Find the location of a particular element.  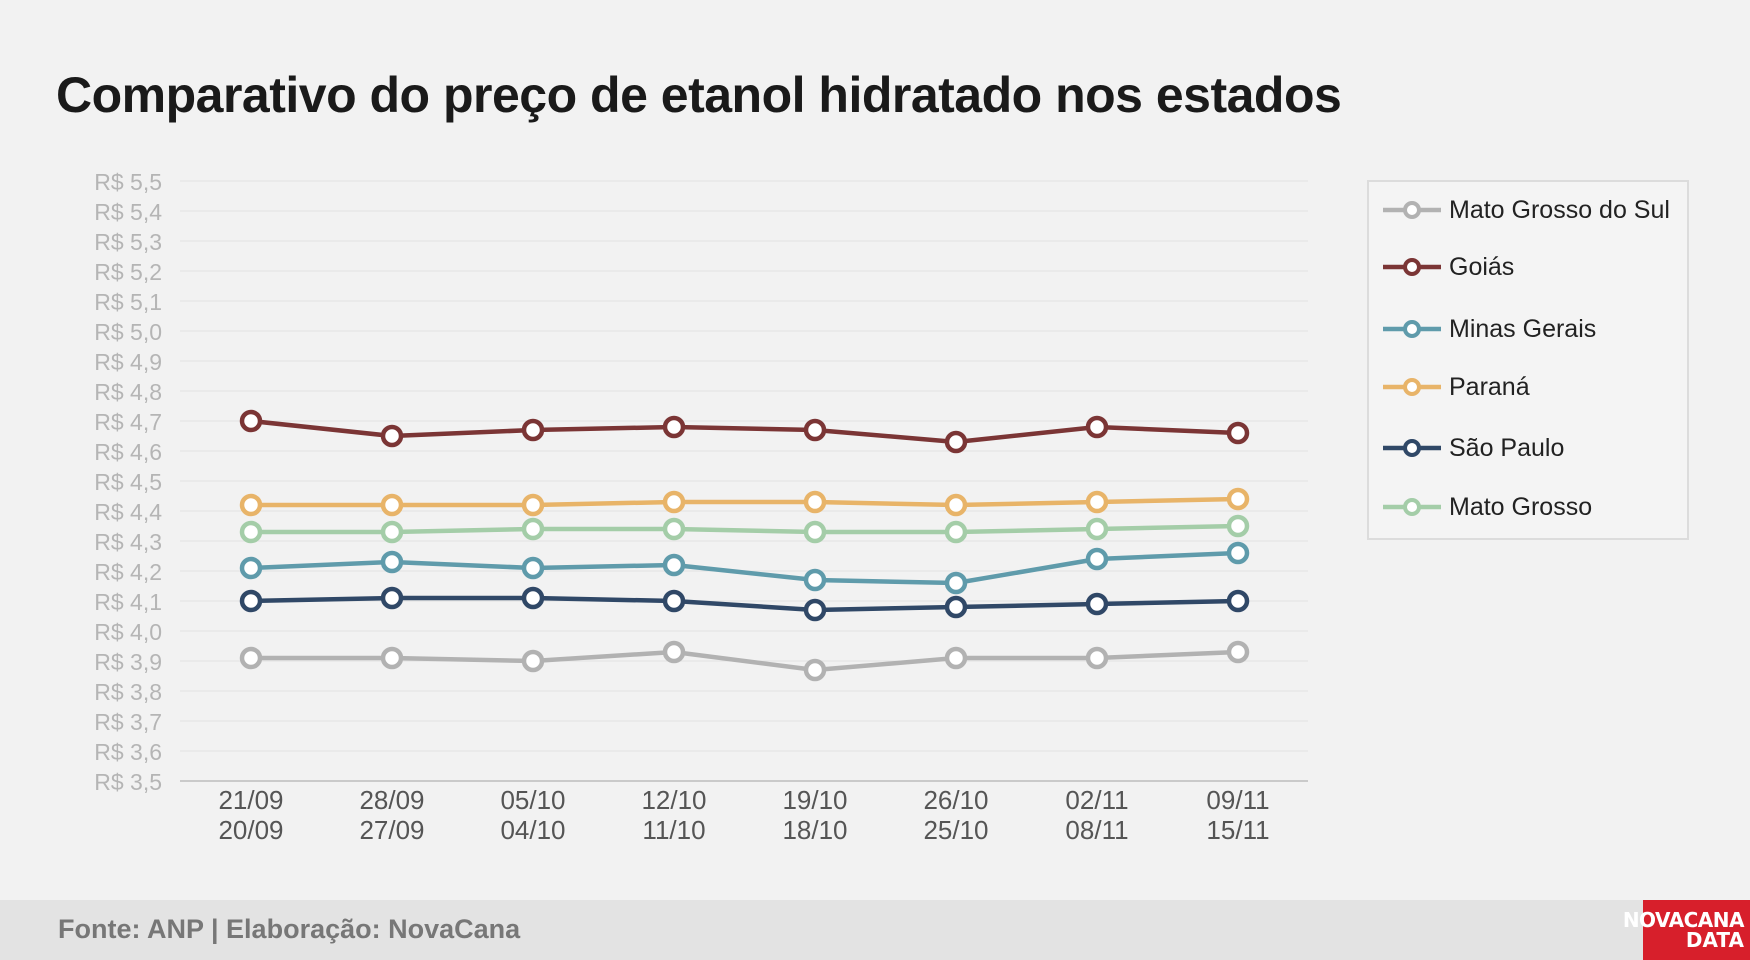

y-tick-label: R$ 4,4 is located at coordinates (128, 512).